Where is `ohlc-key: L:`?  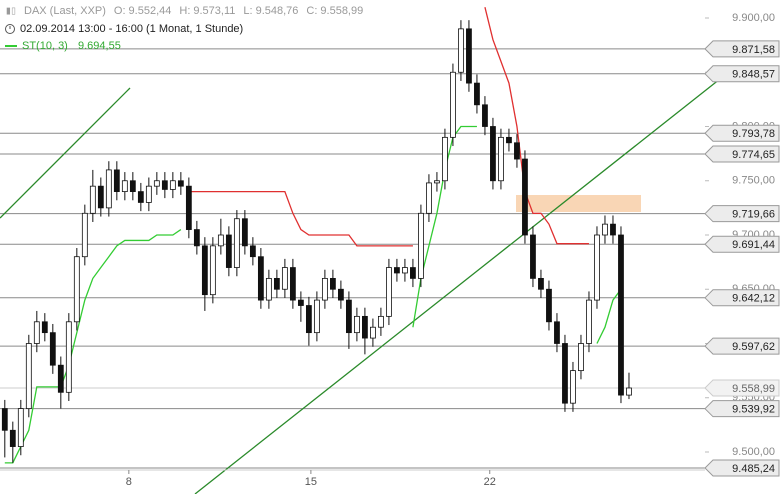 ohlc-key: L: is located at coordinates (247, 11).